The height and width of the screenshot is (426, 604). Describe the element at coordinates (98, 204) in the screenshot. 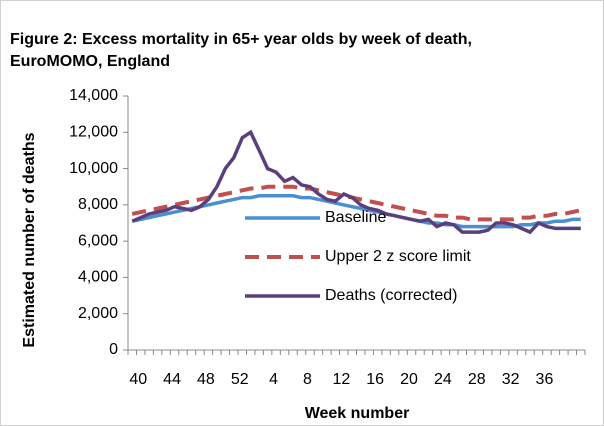

I see `y-tick-label: 8,000` at that location.